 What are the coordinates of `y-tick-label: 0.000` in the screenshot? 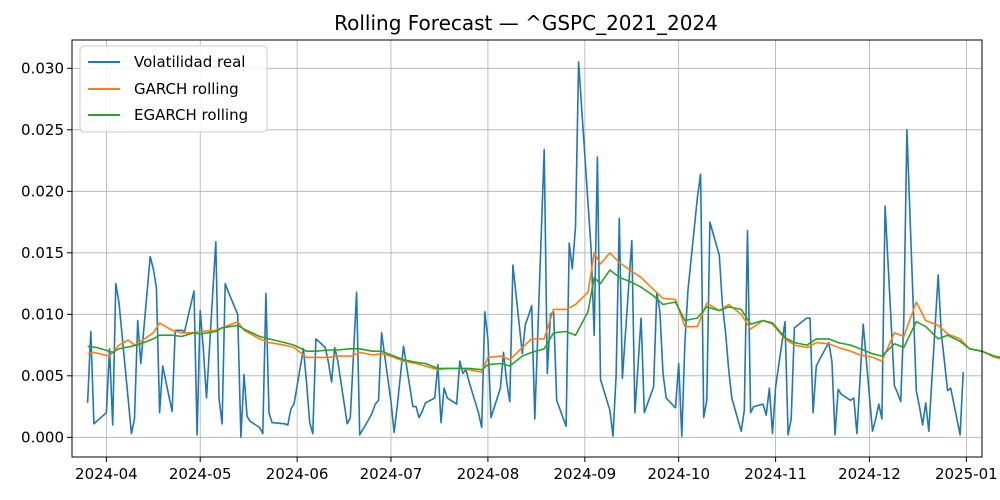 It's located at (42, 437).